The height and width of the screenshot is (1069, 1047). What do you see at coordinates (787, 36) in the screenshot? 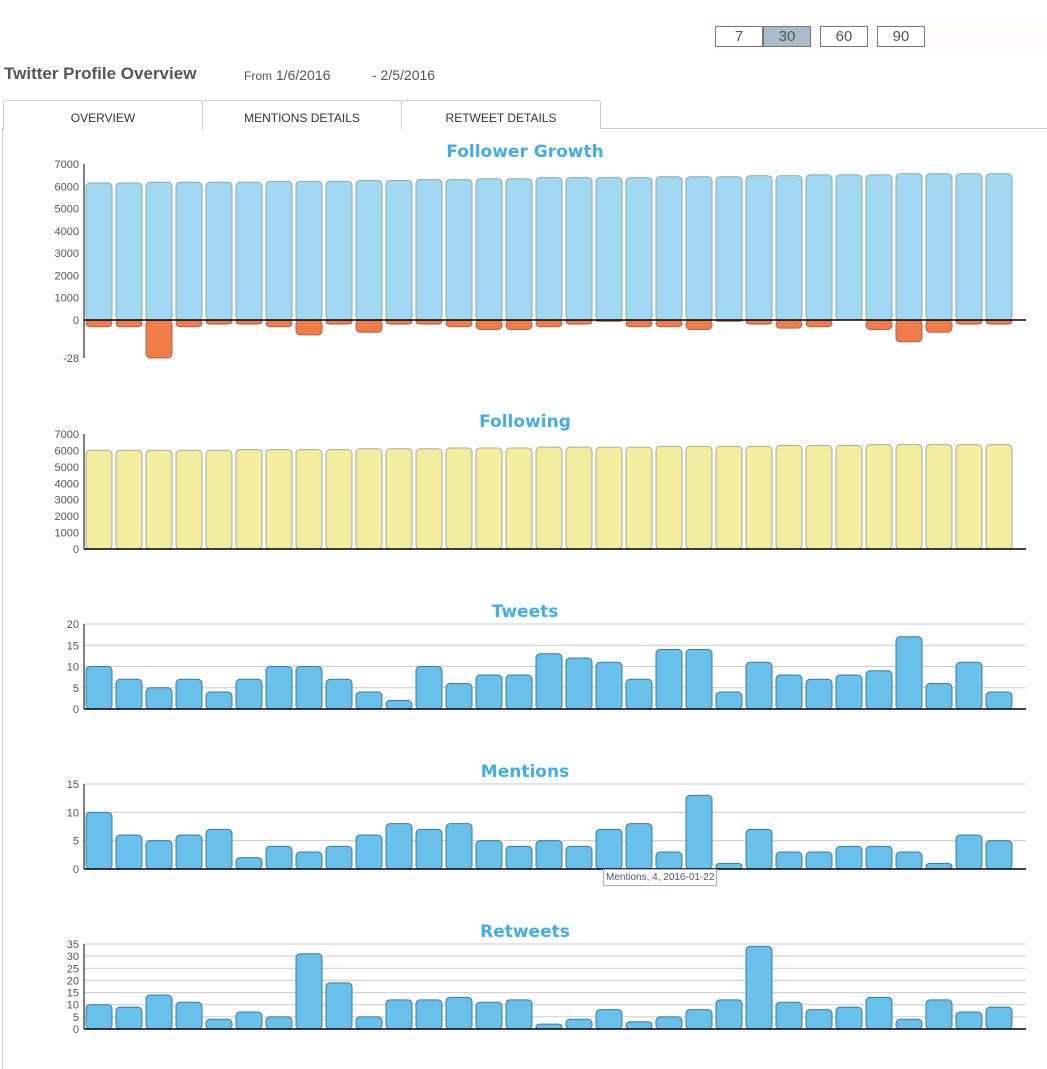
I see `range-30-button: 30` at bounding box center [787, 36].